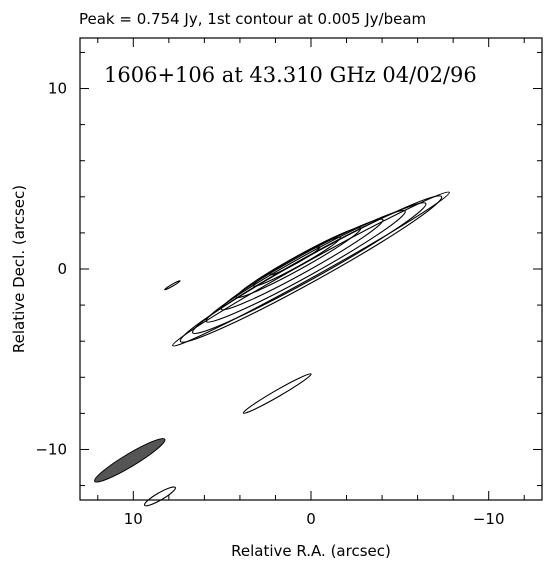 The image size is (553, 571). I want to click on y-tick-label: −10, so click(51, 449).